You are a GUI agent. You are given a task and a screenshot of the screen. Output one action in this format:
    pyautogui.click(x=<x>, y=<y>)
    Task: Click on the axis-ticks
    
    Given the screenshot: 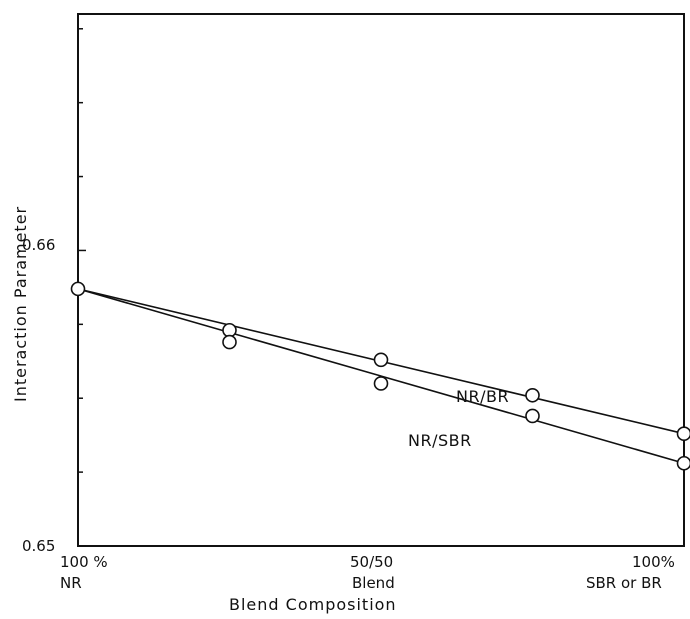 What is the action you would take?
    pyautogui.click(x=82, y=287)
    